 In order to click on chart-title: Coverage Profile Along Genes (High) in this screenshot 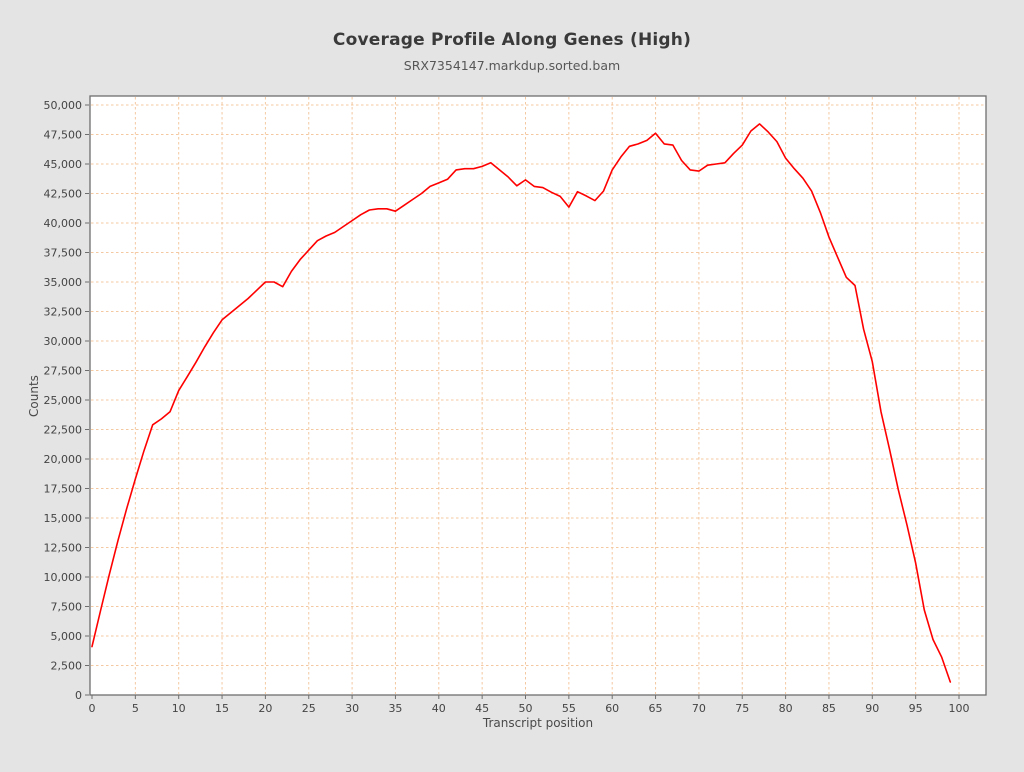, I will do `click(512, 40)`.